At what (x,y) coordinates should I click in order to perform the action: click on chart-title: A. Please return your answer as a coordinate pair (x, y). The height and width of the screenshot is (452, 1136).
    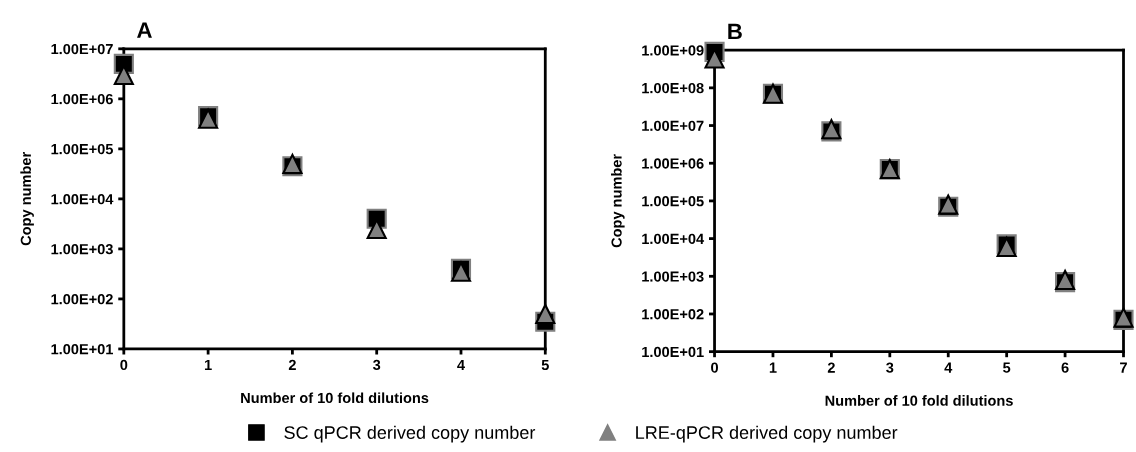
    Looking at the image, I should click on (144, 30).